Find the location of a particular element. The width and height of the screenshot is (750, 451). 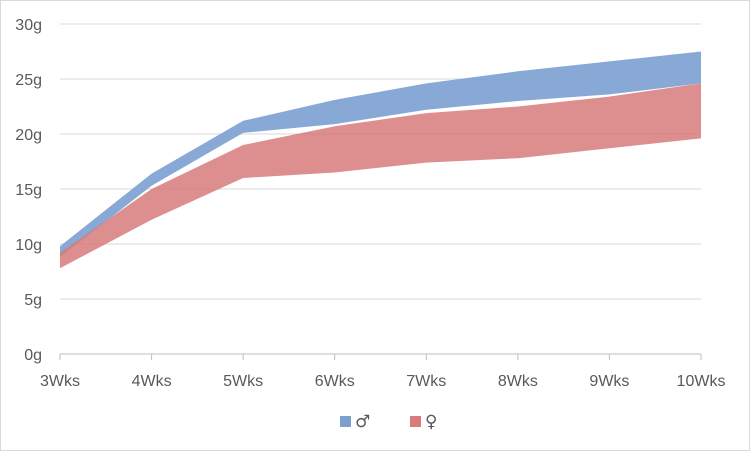

x-tick-label: 4Wks is located at coordinates (152, 381).